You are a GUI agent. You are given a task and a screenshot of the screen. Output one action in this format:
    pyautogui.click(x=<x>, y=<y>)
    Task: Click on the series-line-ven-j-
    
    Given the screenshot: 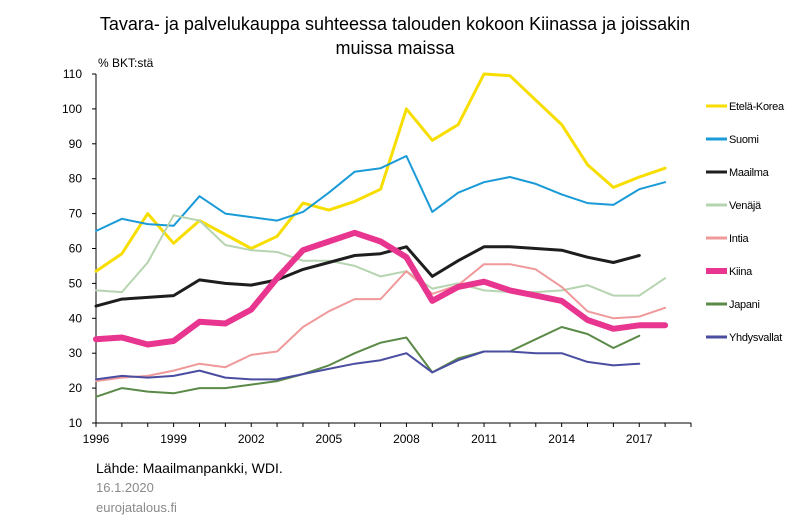 What is the action you would take?
    pyautogui.click(x=381, y=255)
    